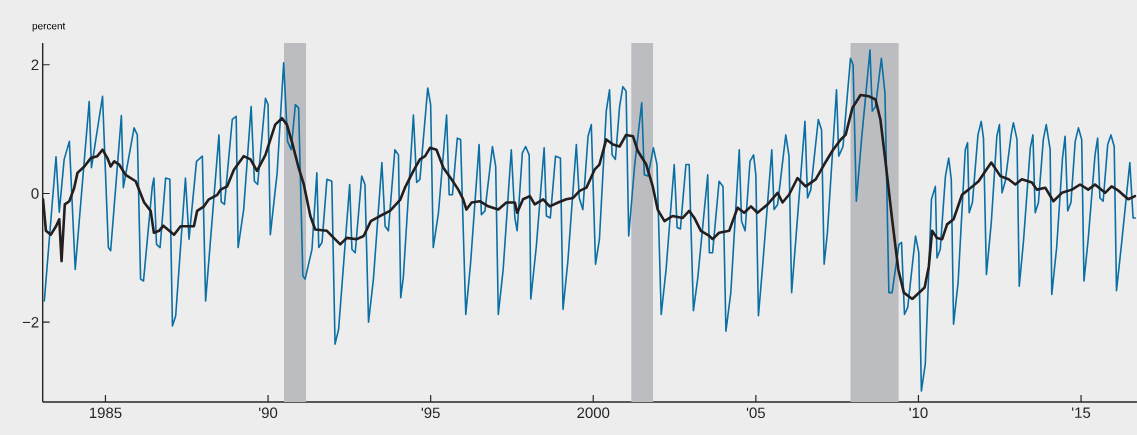 This screenshot has width=1137, height=435. I want to click on x-tick-label: '15, so click(1081, 412).